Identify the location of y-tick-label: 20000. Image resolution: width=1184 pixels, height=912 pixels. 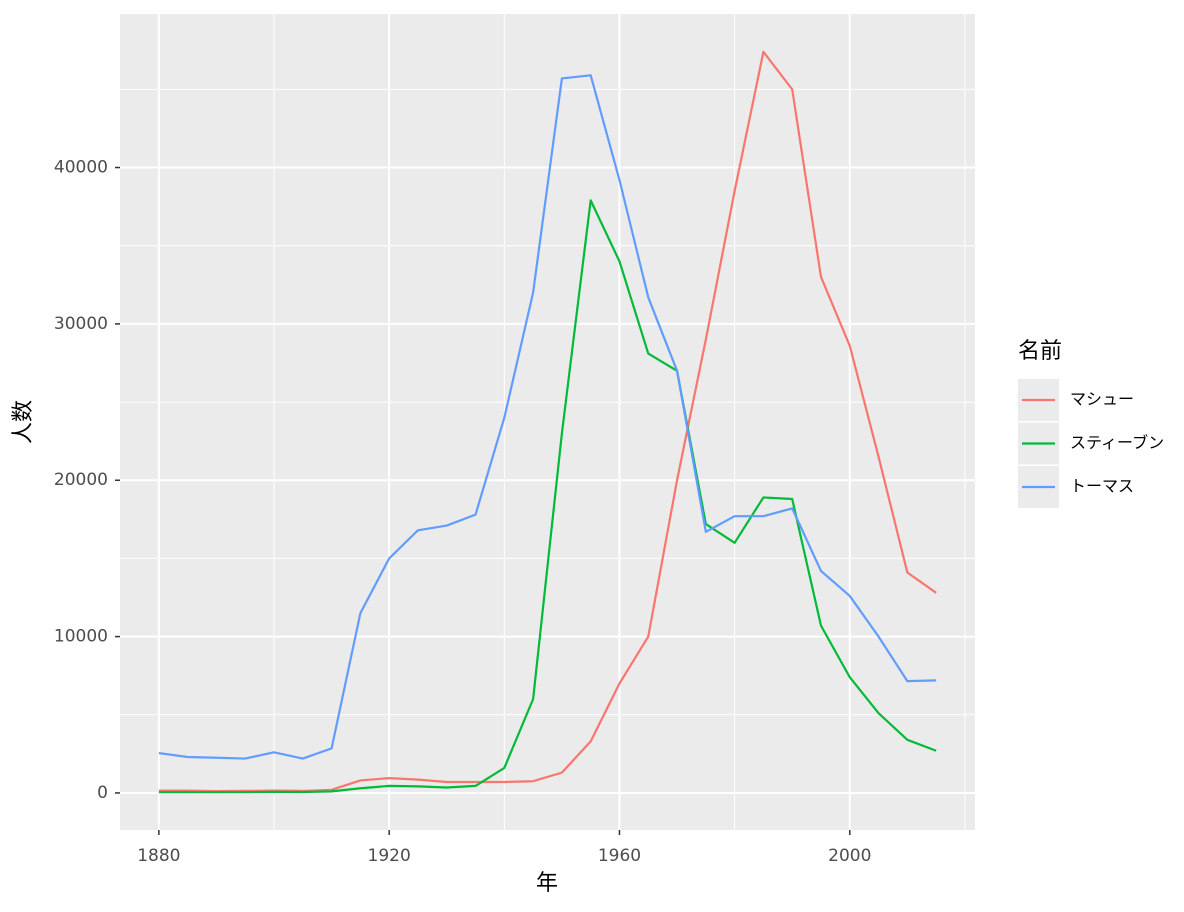
(81, 480).